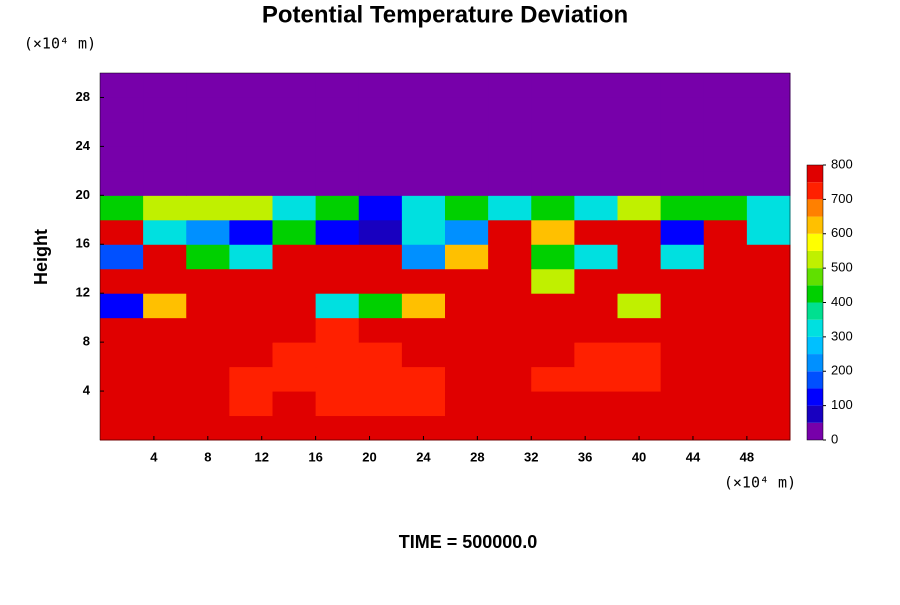 The width and height of the screenshot is (900, 605). What do you see at coordinates (842, 370) in the screenshot?
I see `colorbar-tick-label: 200` at bounding box center [842, 370].